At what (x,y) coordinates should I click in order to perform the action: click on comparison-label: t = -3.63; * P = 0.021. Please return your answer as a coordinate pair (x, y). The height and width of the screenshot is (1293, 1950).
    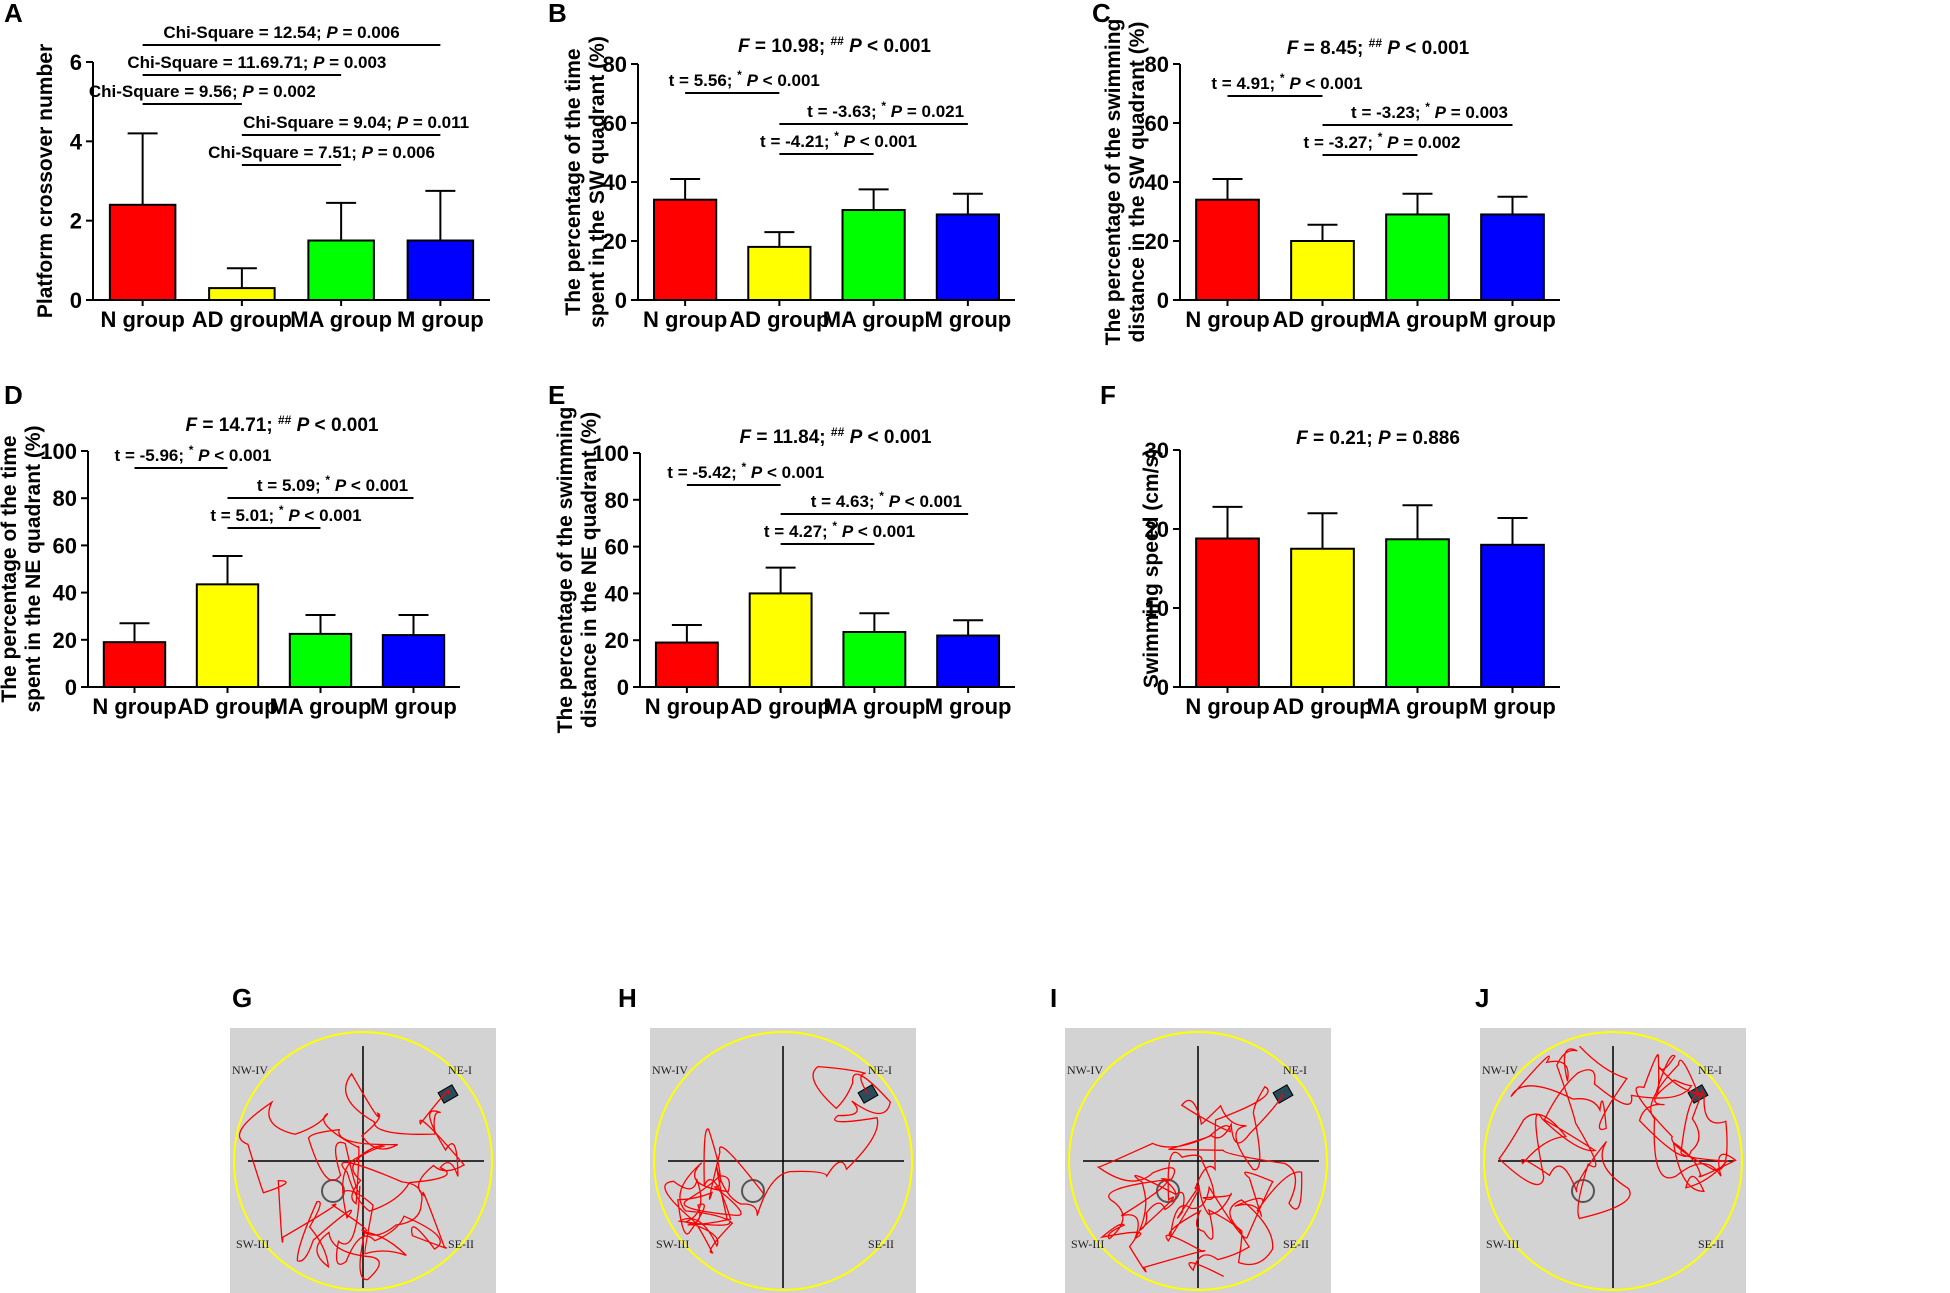
    Looking at the image, I should click on (885, 110).